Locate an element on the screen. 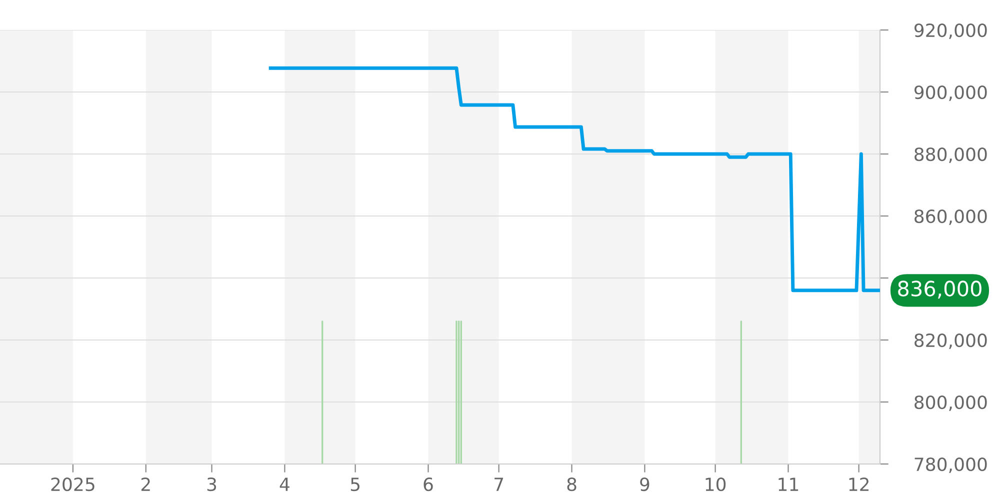  y-tick-label: 920,000 is located at coordinates (950, 31).